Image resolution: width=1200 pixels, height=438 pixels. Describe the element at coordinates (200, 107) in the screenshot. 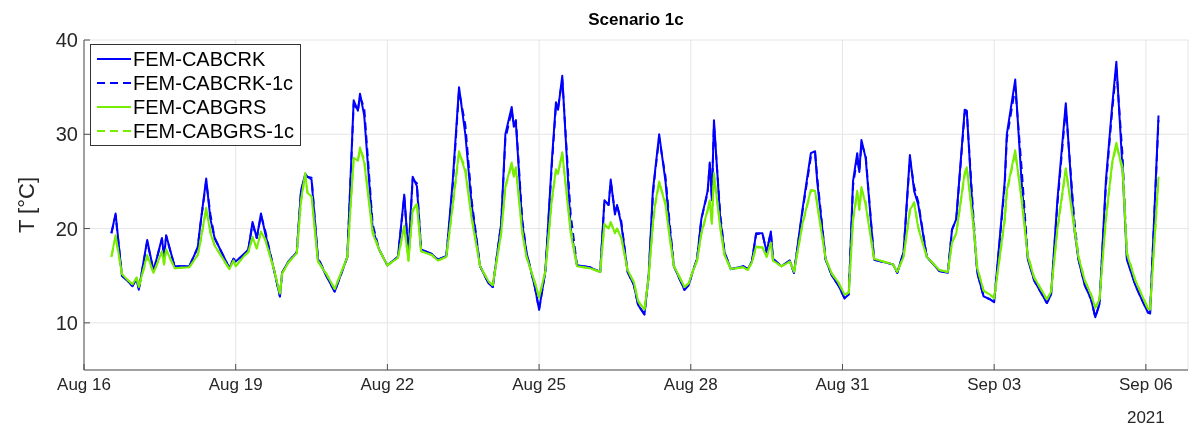

I see `legend-label: FEM-CABGRS` at that location.